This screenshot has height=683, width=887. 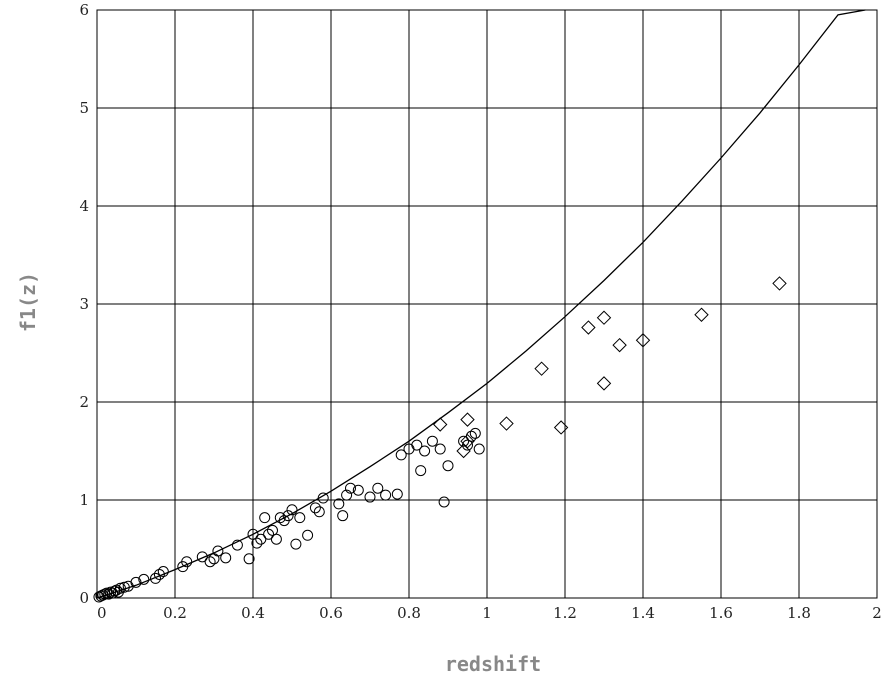 I want to click on x-axis-title: redshift, so click(x=493, y=664).